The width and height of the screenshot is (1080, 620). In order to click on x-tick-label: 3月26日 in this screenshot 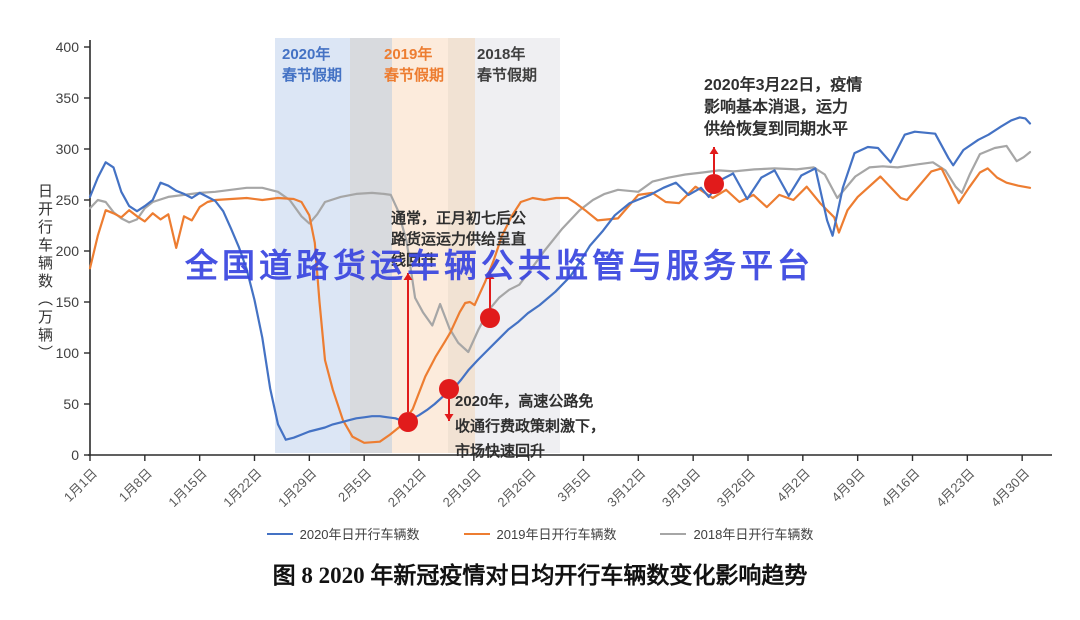, I will do `click(736, 488)`.